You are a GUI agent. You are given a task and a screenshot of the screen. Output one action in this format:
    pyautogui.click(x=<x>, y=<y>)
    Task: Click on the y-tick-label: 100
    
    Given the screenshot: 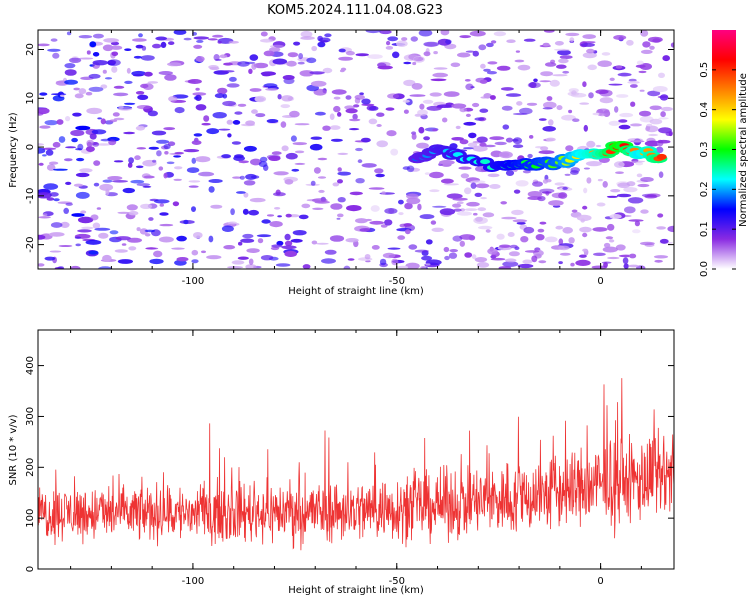 What is the action you would take?
    pyautogui.click(x=30, y=518)
    